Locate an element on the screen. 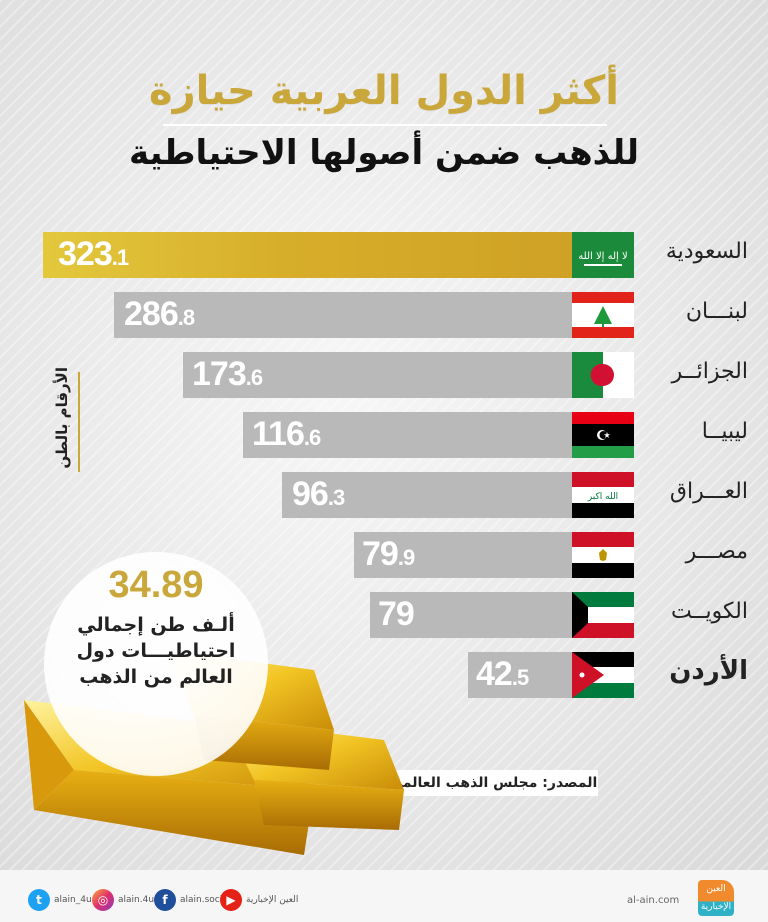 The image size is (768, 922). country-label: العـــراق is located at coordinates (708, 491).